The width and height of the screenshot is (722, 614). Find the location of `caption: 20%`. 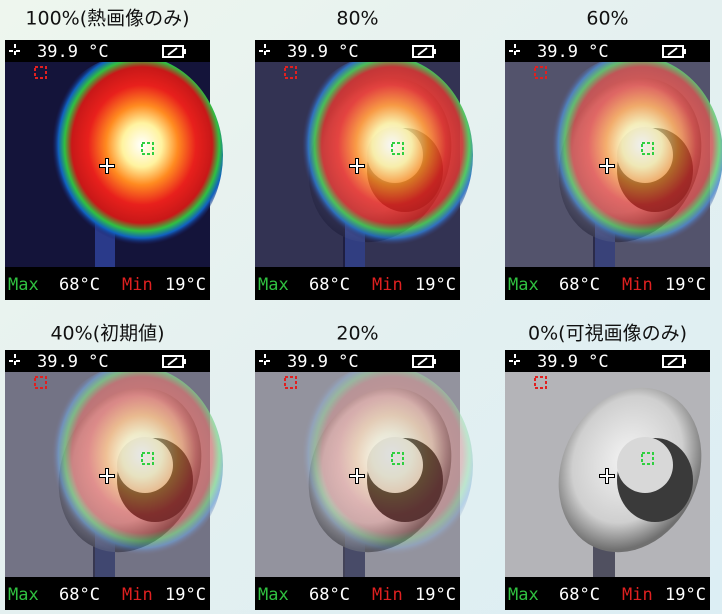

caption: 20% is located at coordinates (357, 334).